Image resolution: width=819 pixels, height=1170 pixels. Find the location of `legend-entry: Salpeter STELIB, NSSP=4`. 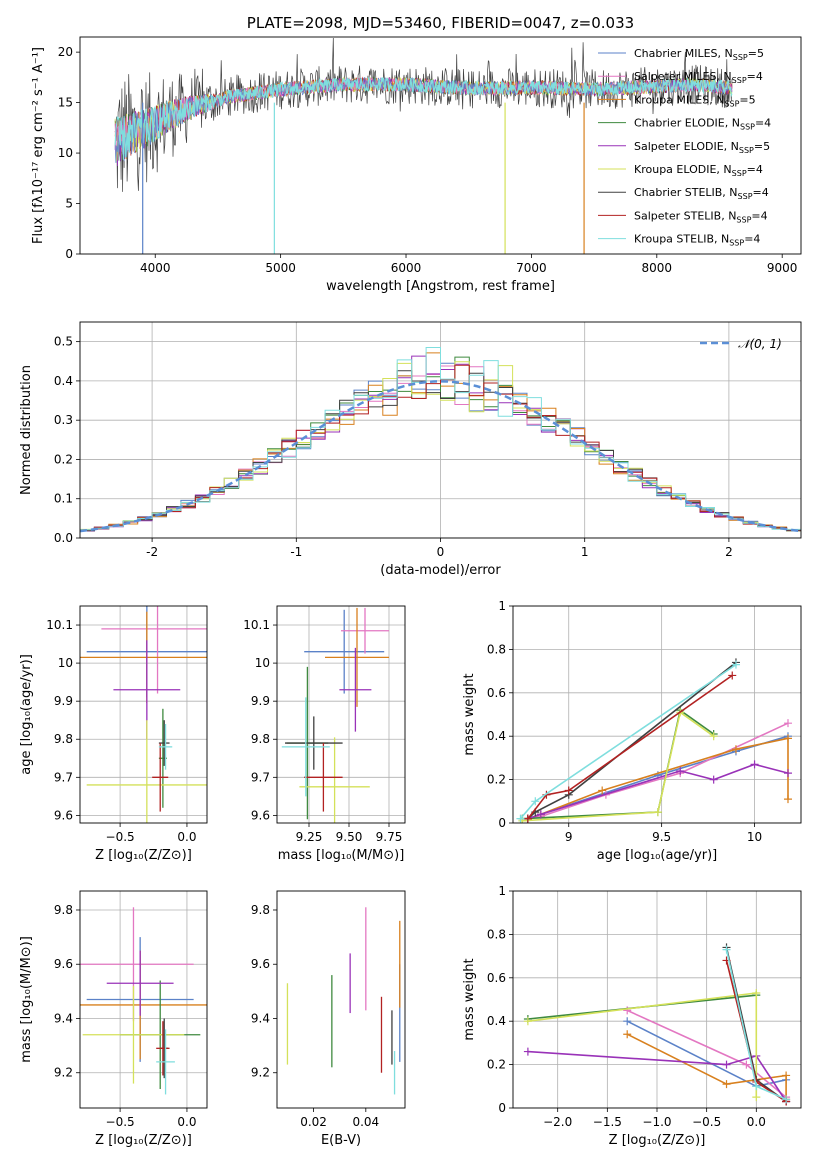

legend-entry: Salpeter STELIB, NSSP=4 is located at coordinates (701, 216).